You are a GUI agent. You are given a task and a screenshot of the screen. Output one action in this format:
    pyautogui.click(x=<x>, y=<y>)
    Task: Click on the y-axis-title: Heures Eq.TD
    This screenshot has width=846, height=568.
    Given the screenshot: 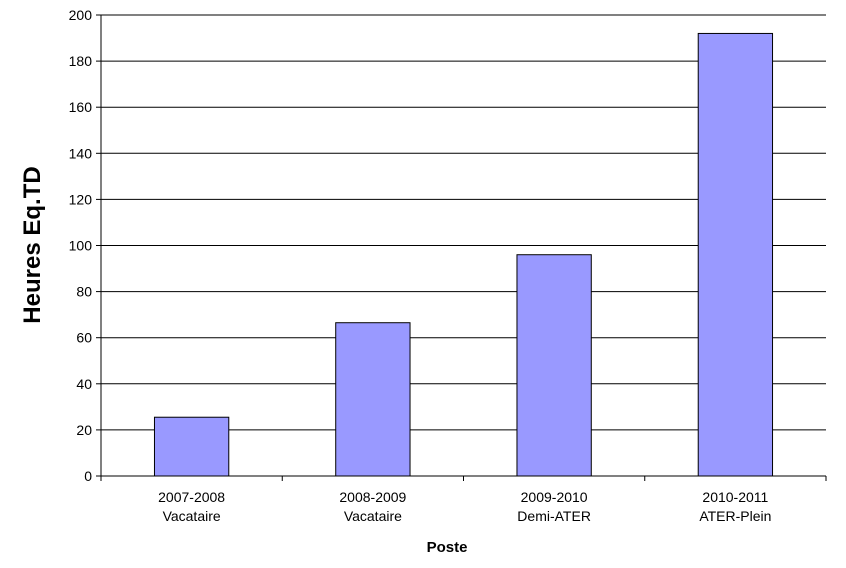 What is the action you would take?
    pyautogui.click(x=32, y=244)
    